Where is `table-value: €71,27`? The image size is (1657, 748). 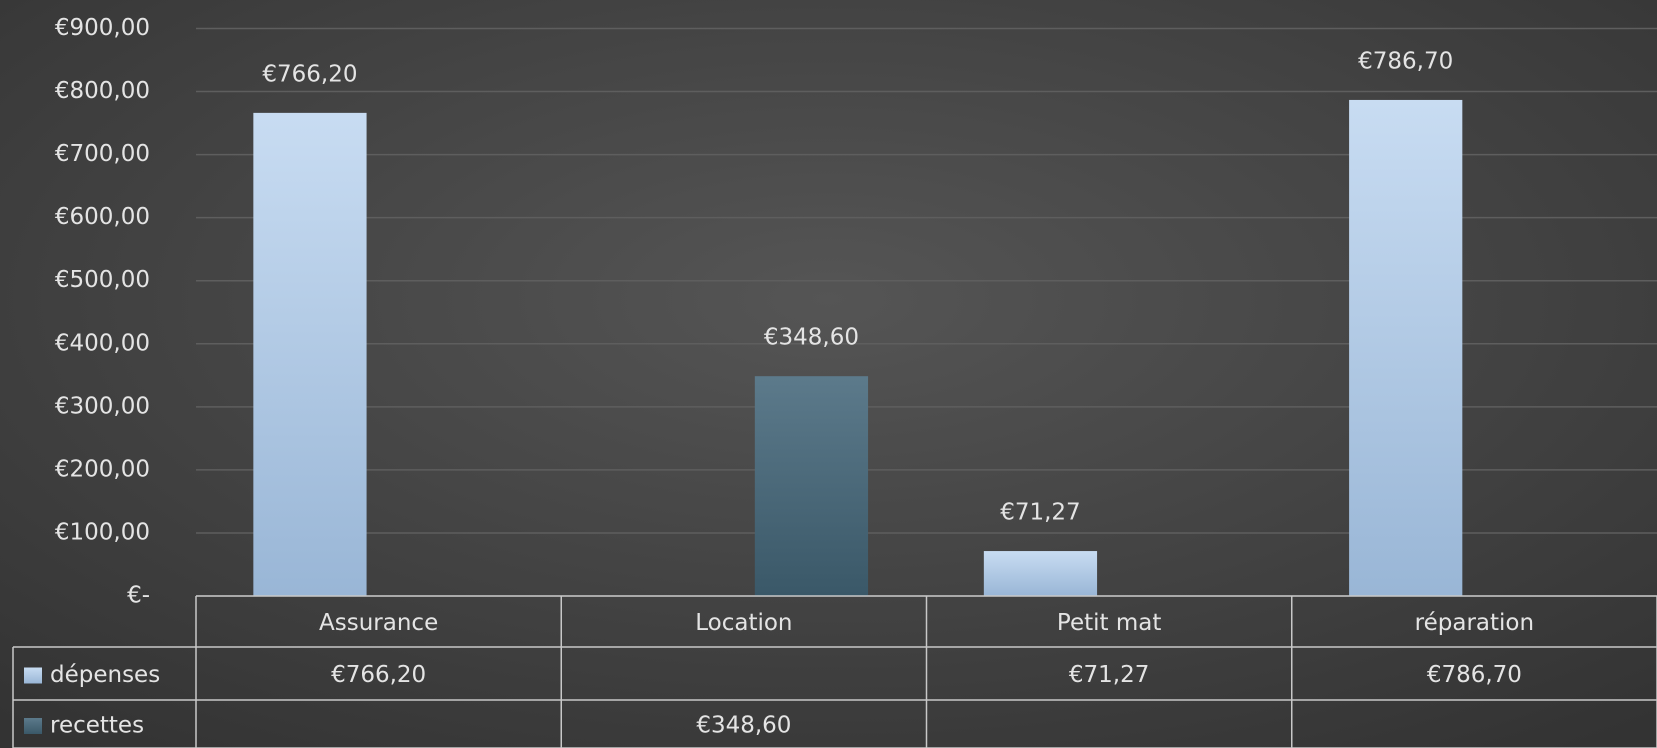 table-value: €71,27 is located at coordinates (1109, 675).